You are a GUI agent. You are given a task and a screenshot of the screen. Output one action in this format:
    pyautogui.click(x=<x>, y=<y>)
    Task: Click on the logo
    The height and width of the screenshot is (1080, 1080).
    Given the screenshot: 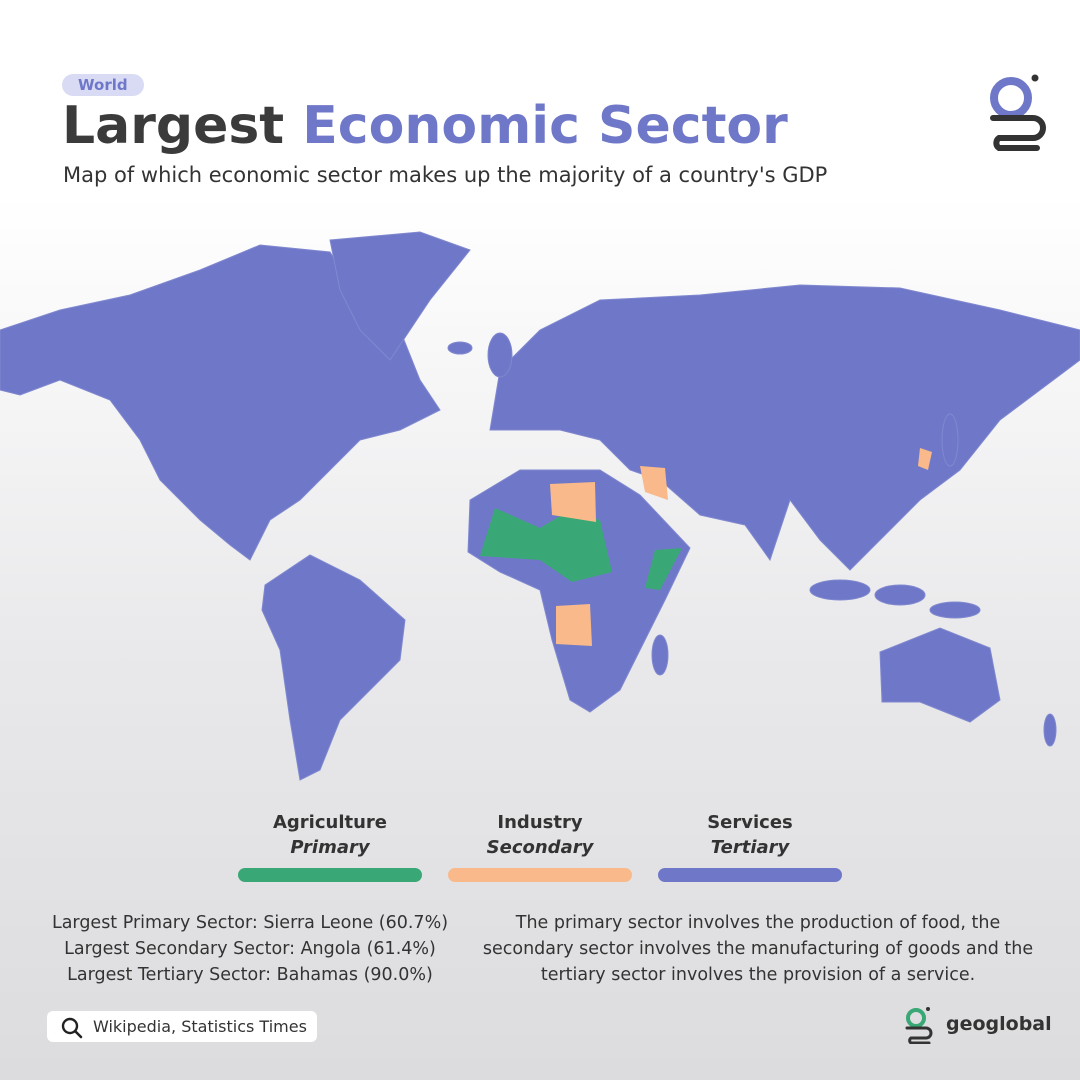 What is the action you would take?
    pyautogui.click(x=1018, y=112)
    